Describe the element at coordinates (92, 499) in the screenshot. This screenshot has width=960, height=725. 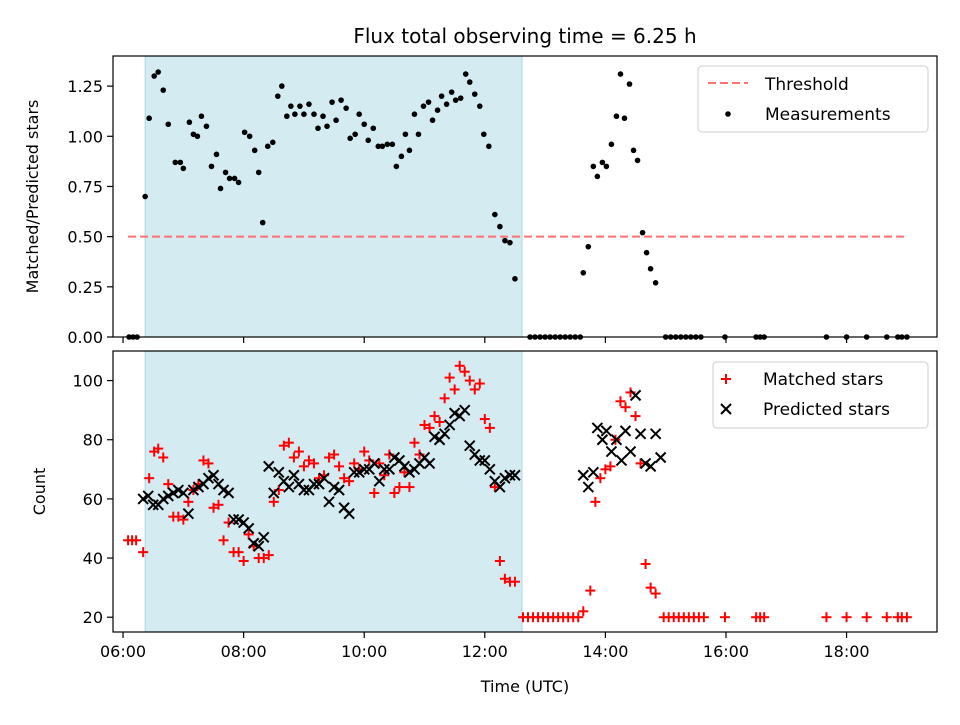
I see `bottom-y-ticks: 20 40 60 80 100` at that location.